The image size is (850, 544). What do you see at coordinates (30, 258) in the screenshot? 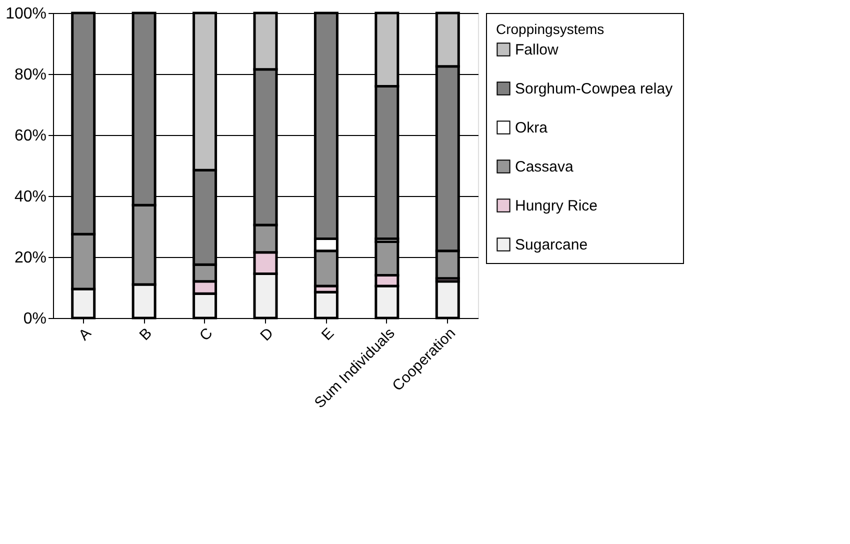
I see `y-tick-label: 20%` at bounding box center [30, 258].